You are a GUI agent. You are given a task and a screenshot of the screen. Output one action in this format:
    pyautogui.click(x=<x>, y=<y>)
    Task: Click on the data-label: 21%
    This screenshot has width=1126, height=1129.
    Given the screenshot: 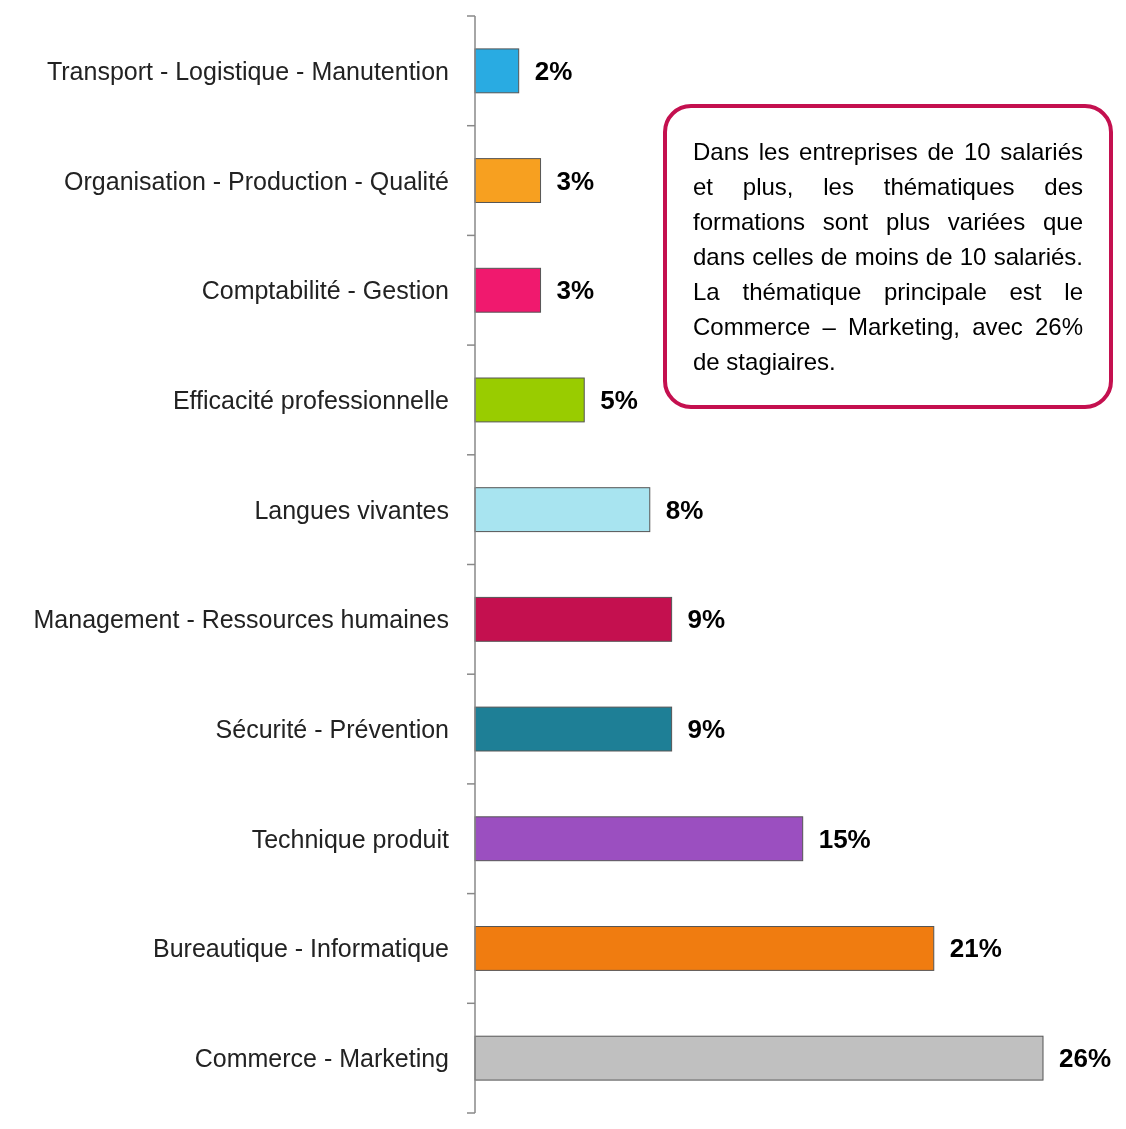 What is the action you would take?
    pyautogui.click(x=975, y=948)
    